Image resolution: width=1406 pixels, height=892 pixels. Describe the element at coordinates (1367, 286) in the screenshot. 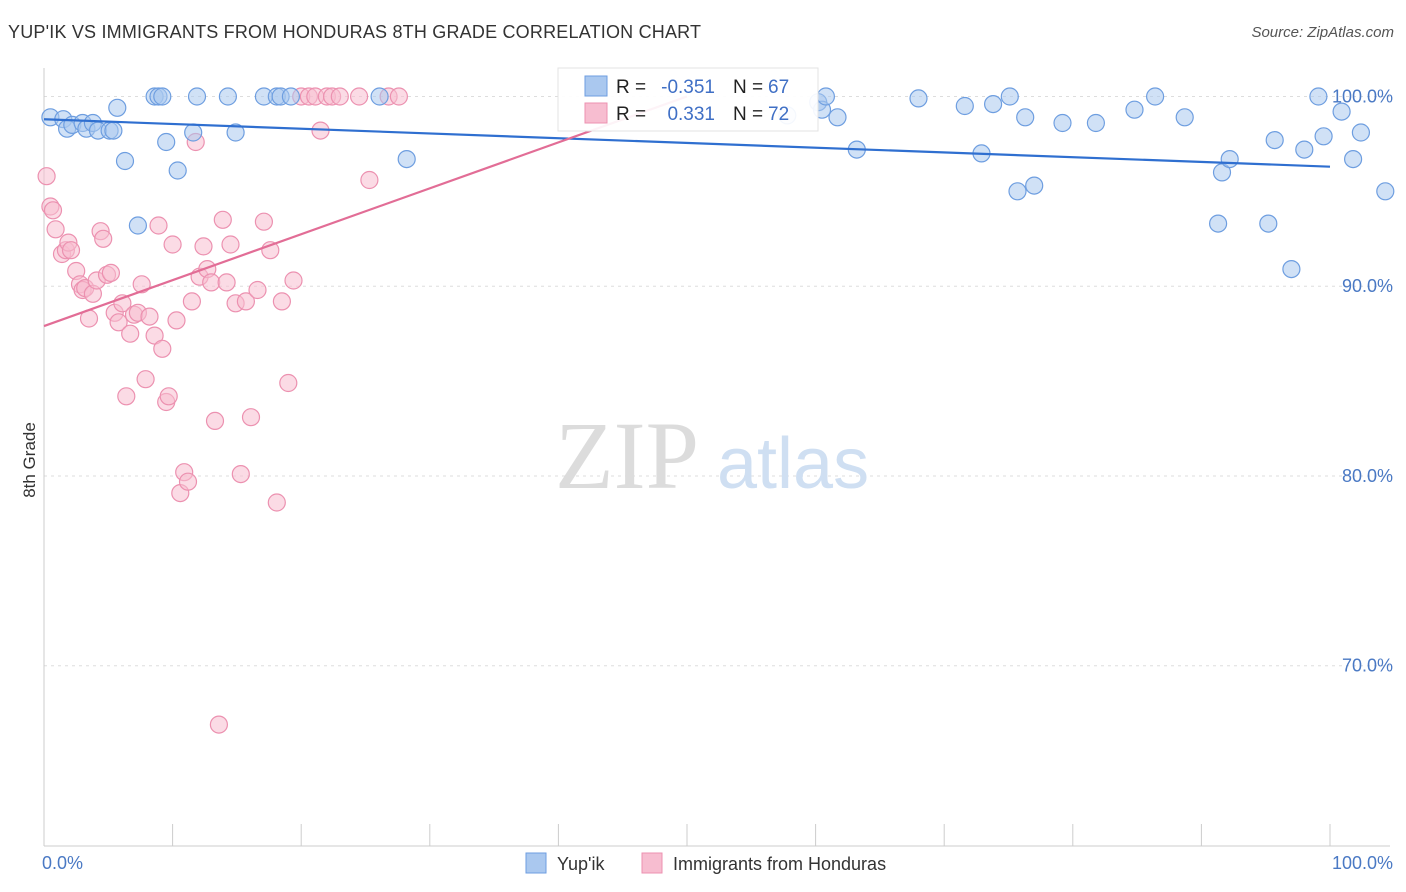

I see `y-tick-label: 90.0%` at that location.